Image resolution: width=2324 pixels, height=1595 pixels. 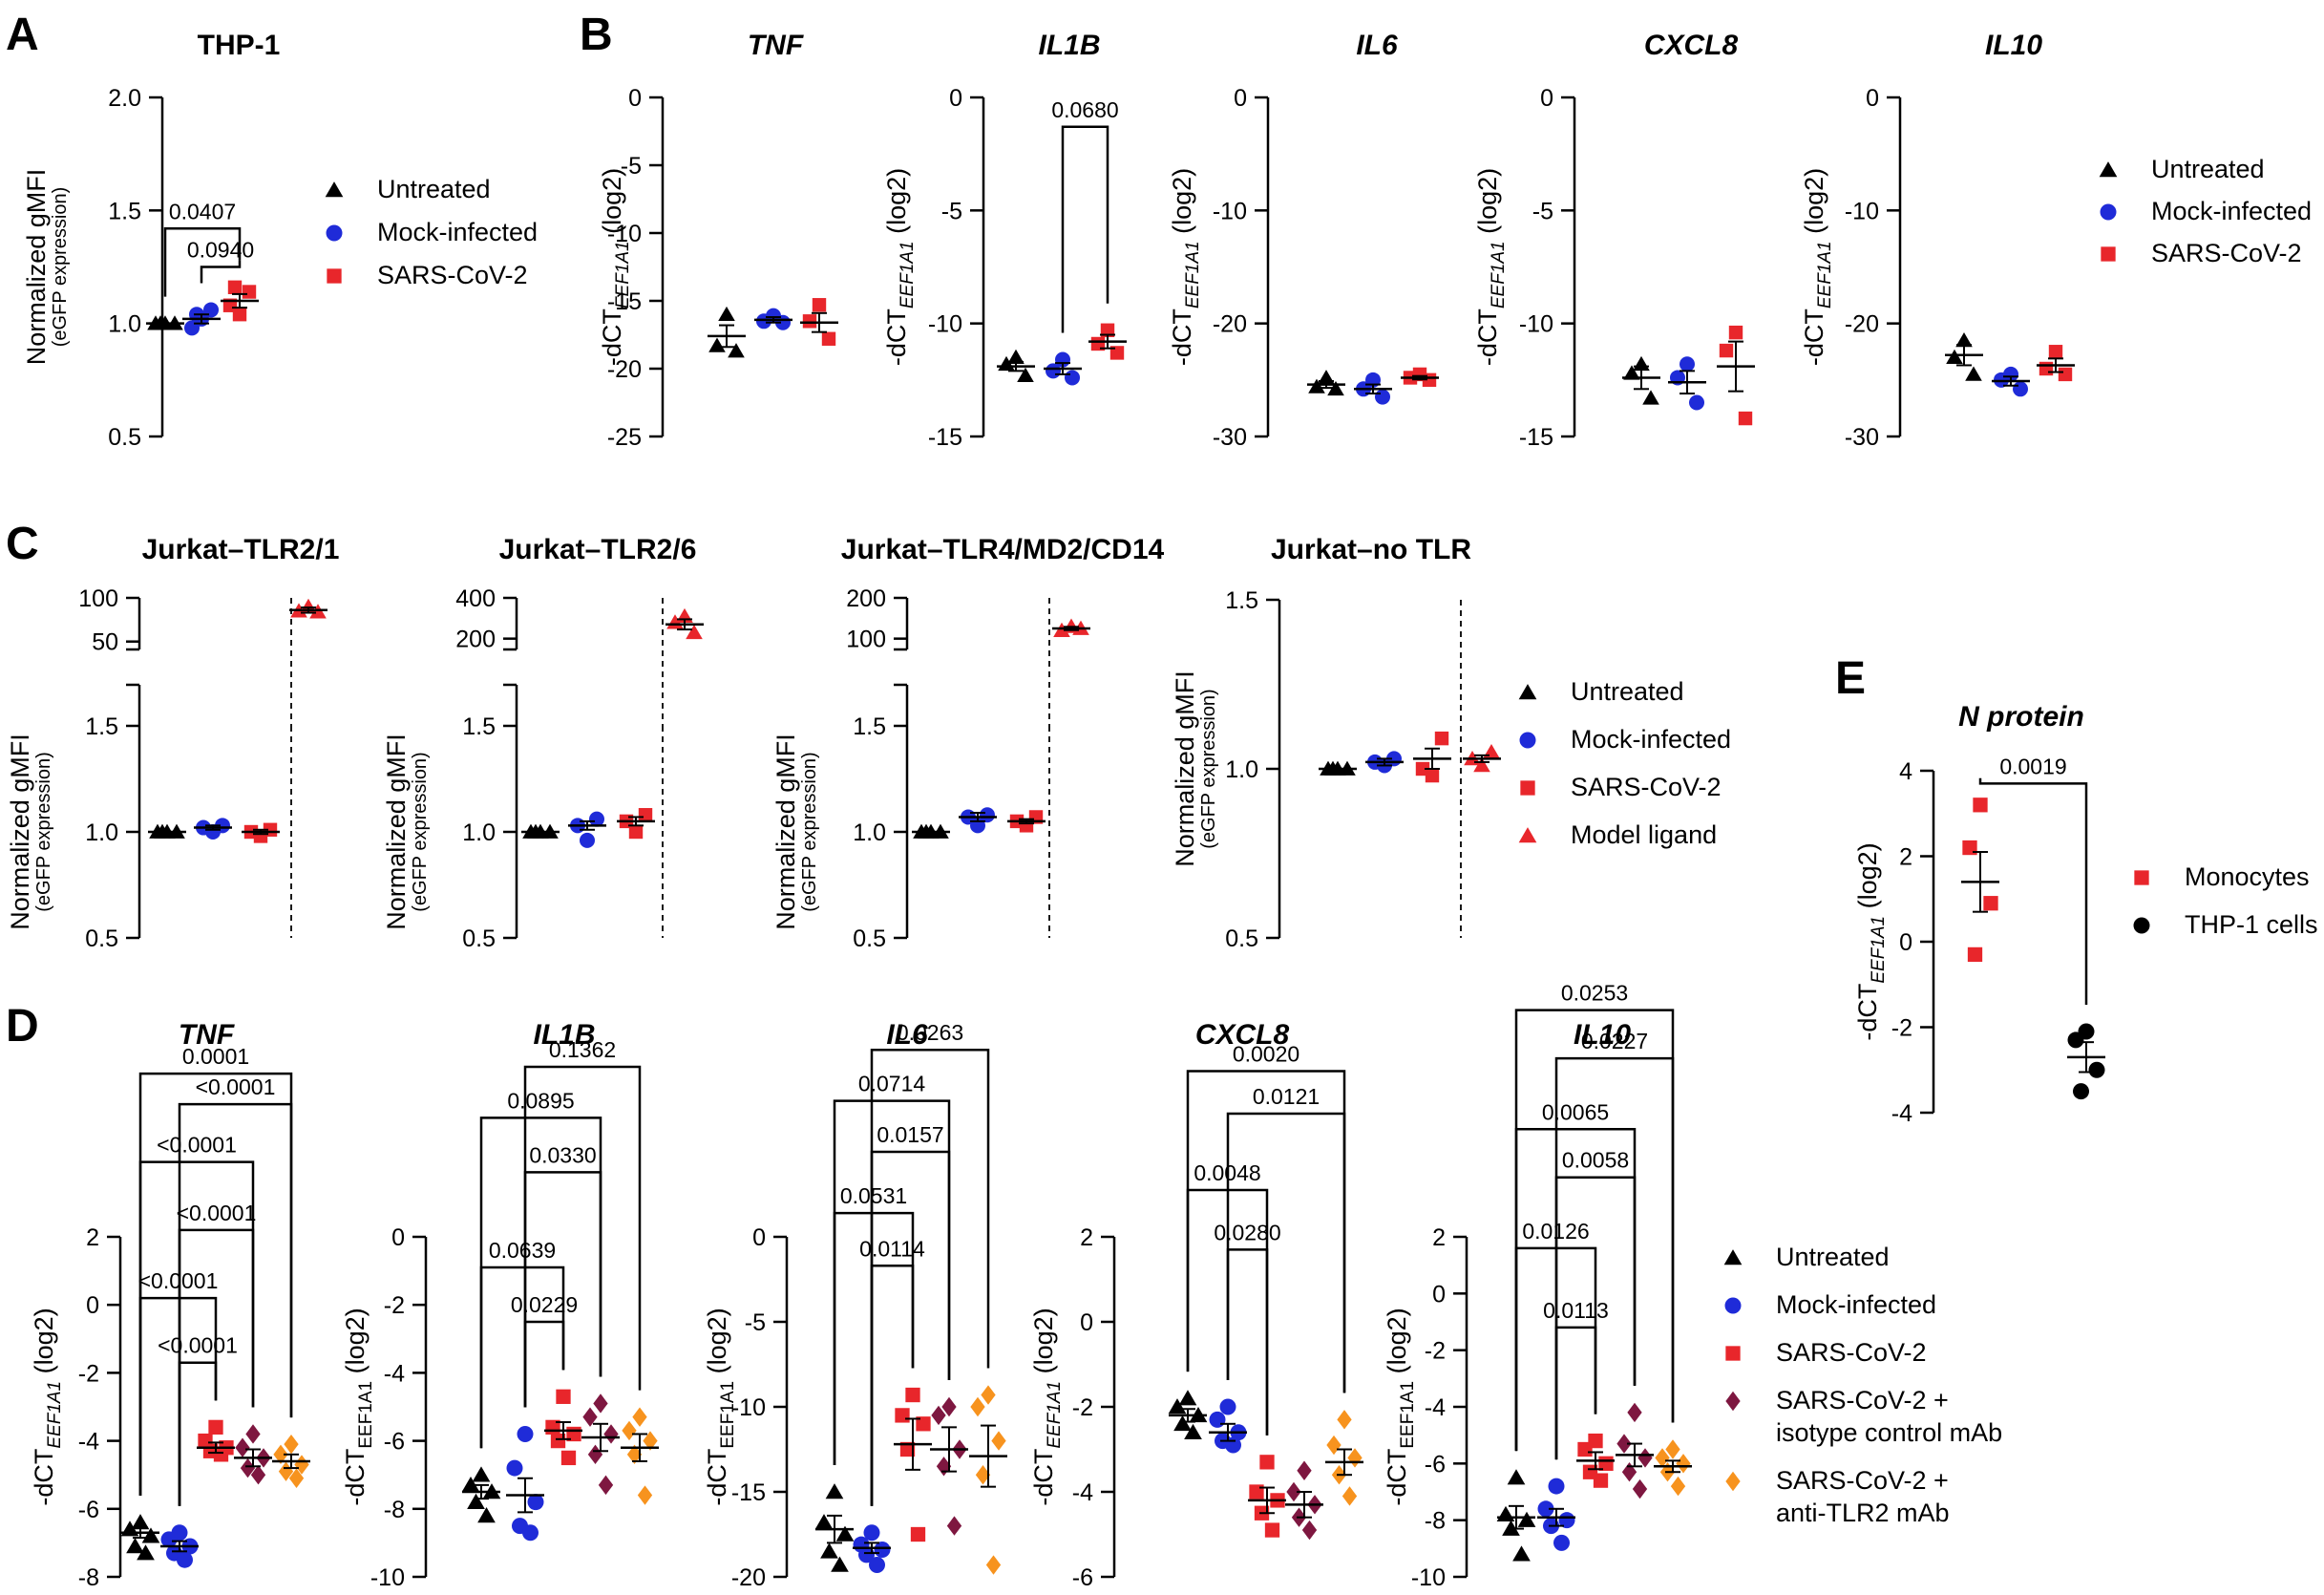 What do you see at coordinates (1905, 771) in the screenshot?
I see `y-tick-label: 4` at bounding box center [1905, 771].